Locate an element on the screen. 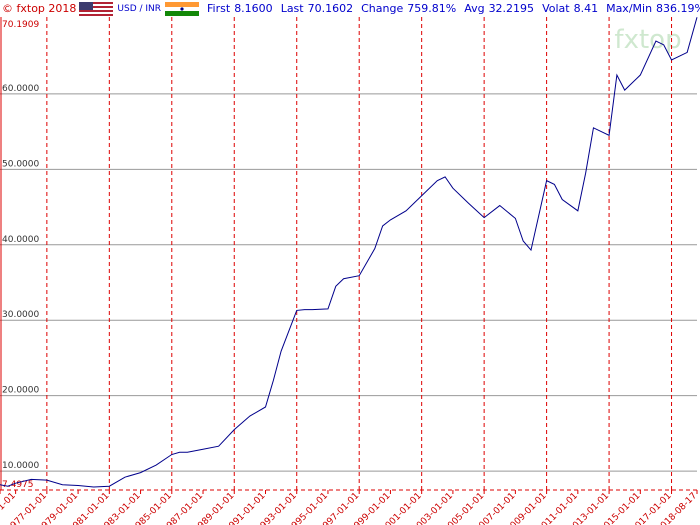 The image size is (700, 525). stat-label: Max/Min is located at coordinates (629, 8).